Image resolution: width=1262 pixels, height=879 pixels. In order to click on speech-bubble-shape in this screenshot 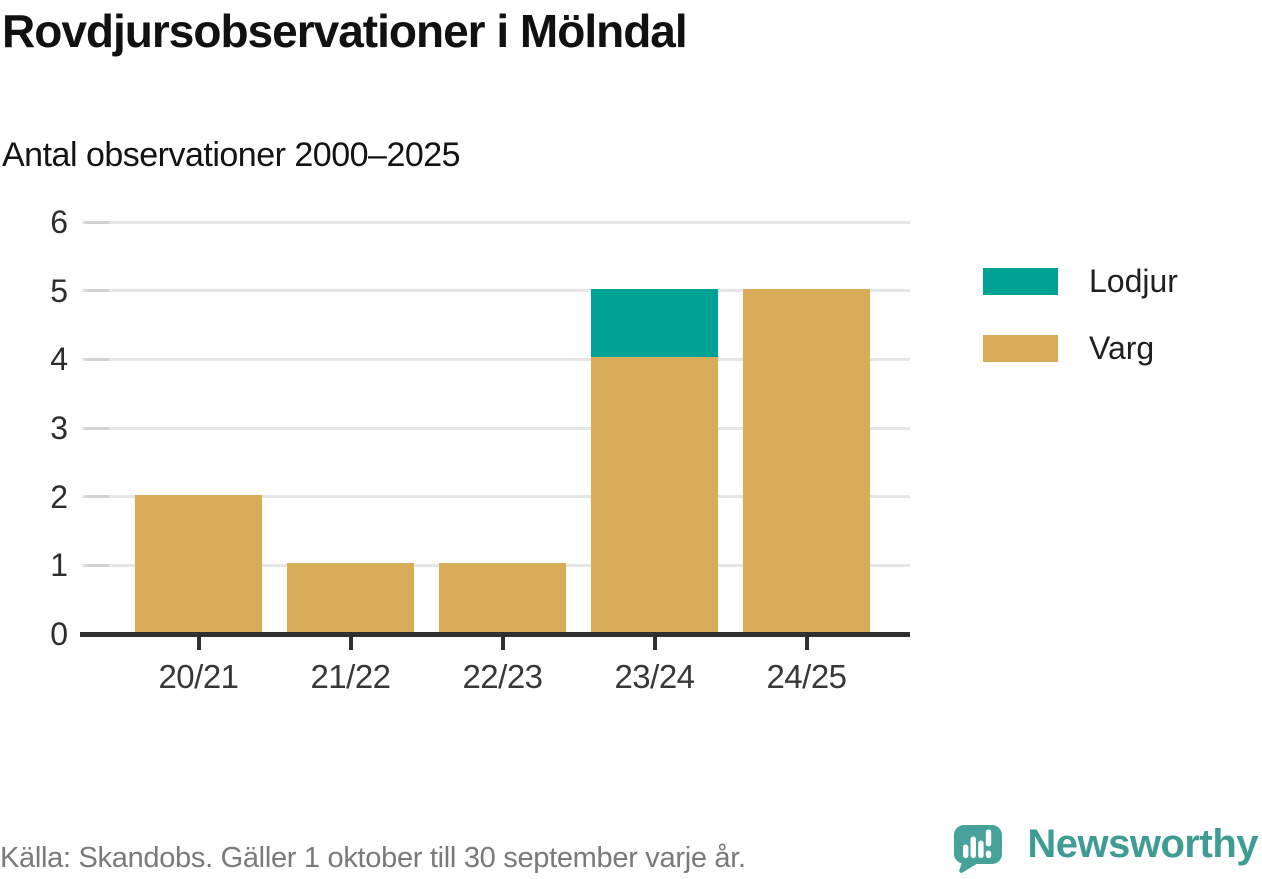, I will do `click(978, 848)`.